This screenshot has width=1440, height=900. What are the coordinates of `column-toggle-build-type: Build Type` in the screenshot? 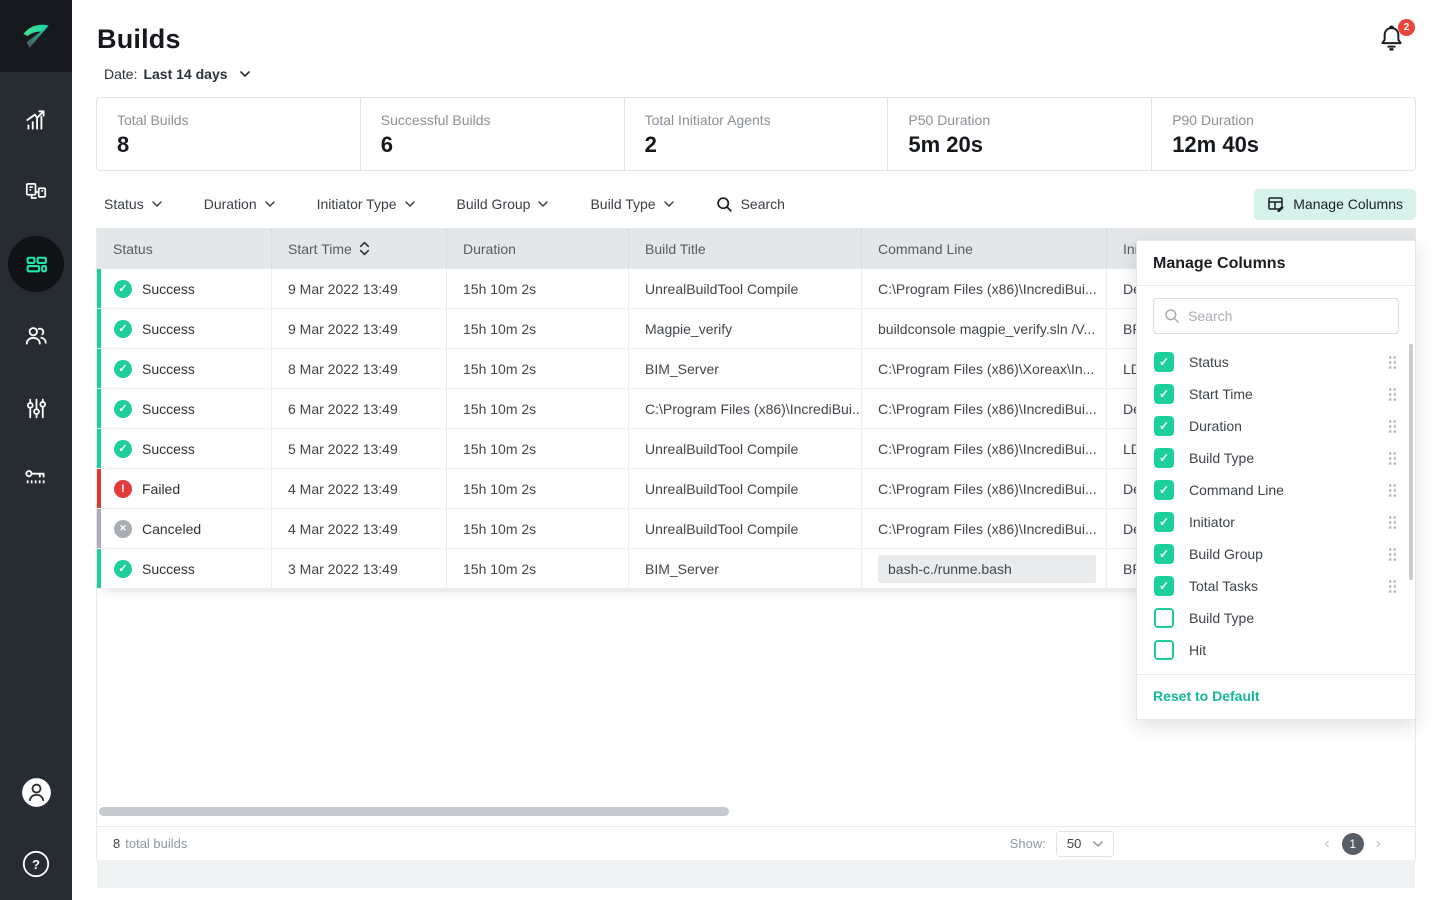 It's located at (1276, 458).